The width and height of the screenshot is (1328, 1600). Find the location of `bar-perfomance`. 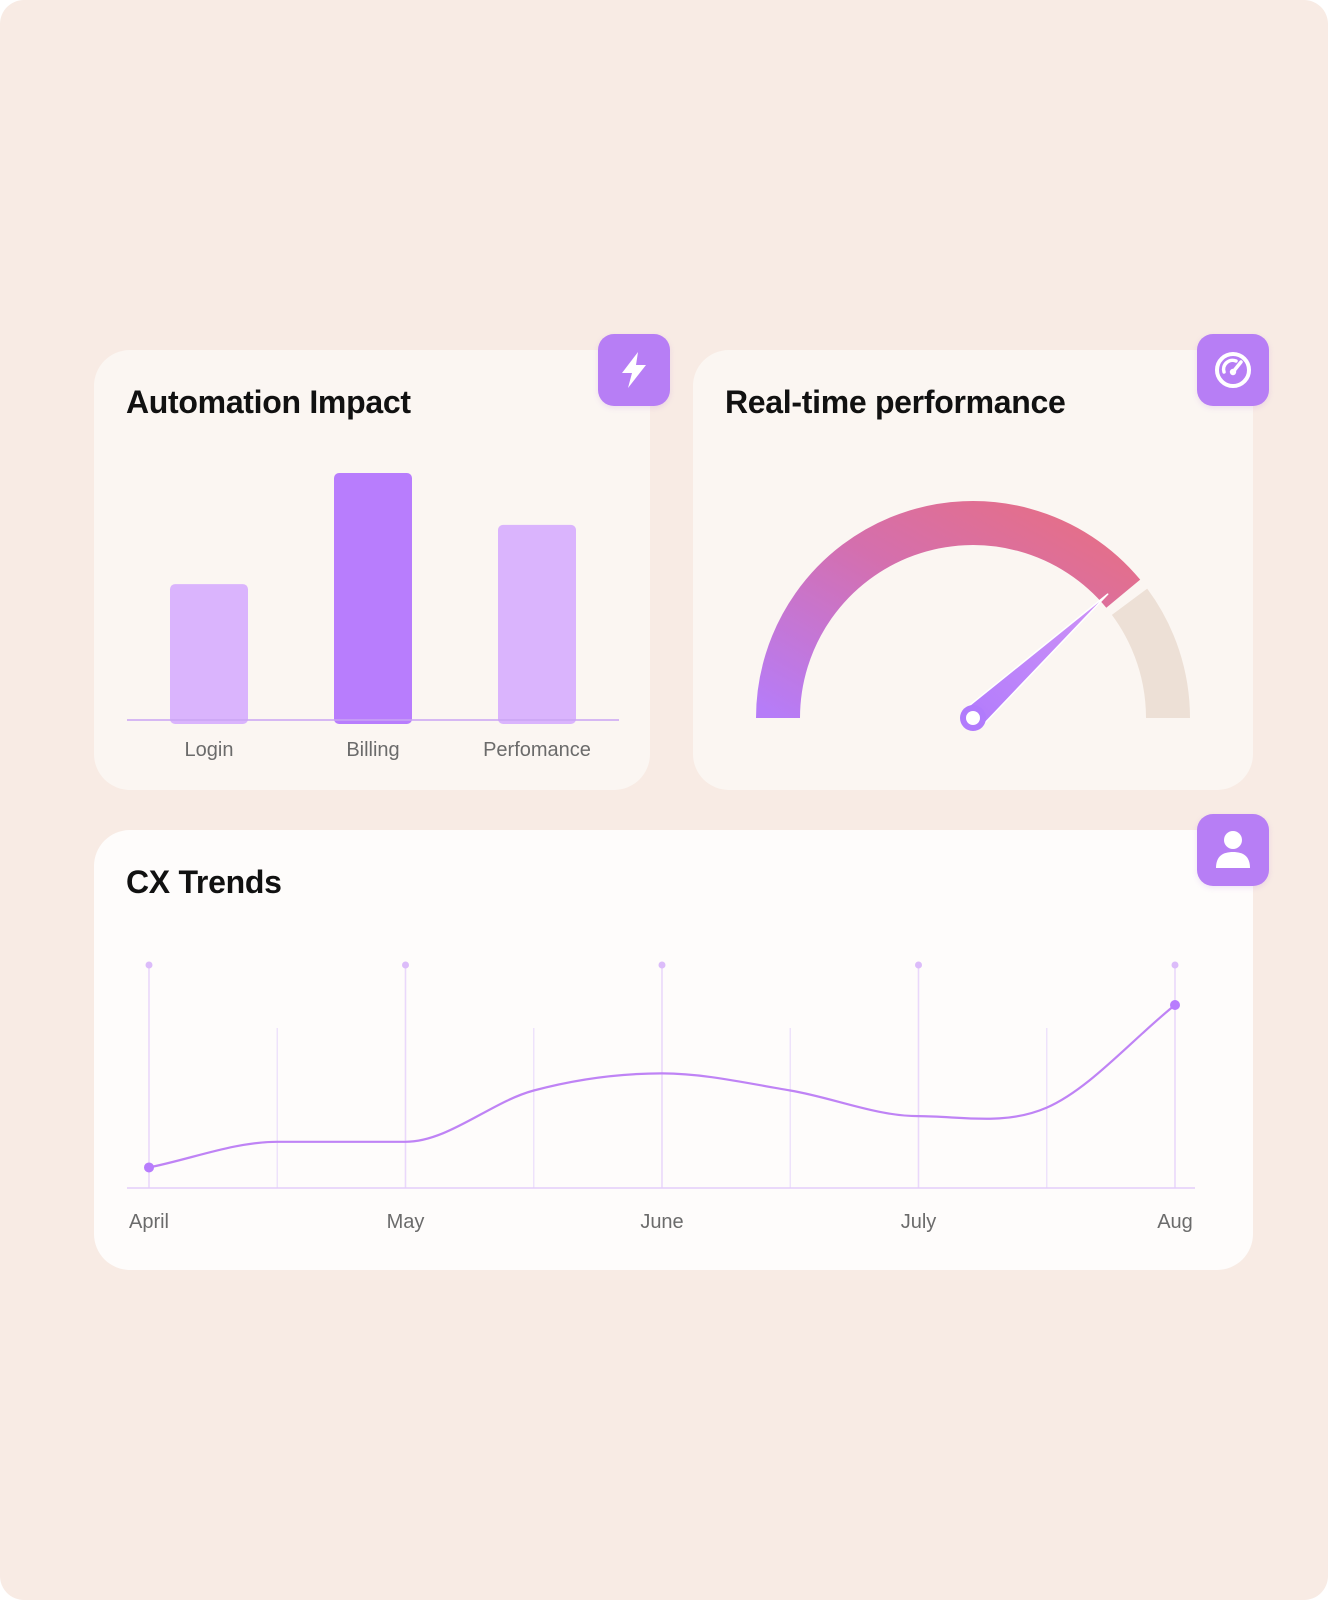

bar-perfomance is located at coordinates (537, 624).